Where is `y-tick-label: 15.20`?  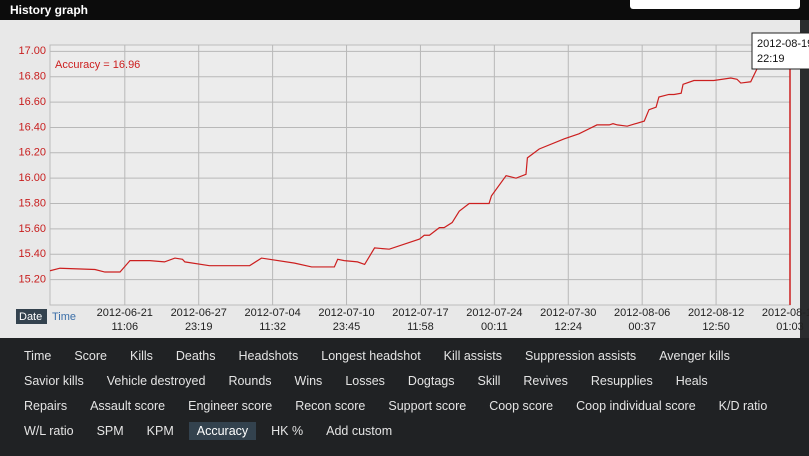
y-tick-label: 15.20 is located at coordinates (32, 280).